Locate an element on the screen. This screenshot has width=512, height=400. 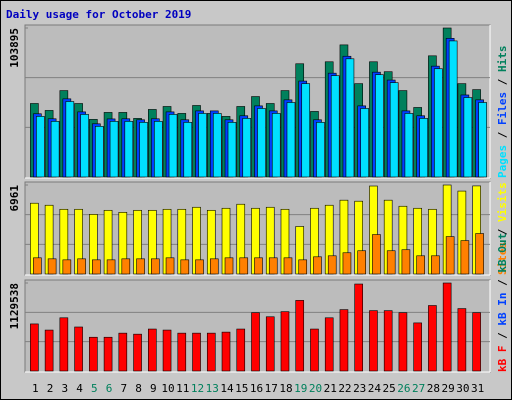
x-tick-label: 1 is located at coordinates (35, 388).